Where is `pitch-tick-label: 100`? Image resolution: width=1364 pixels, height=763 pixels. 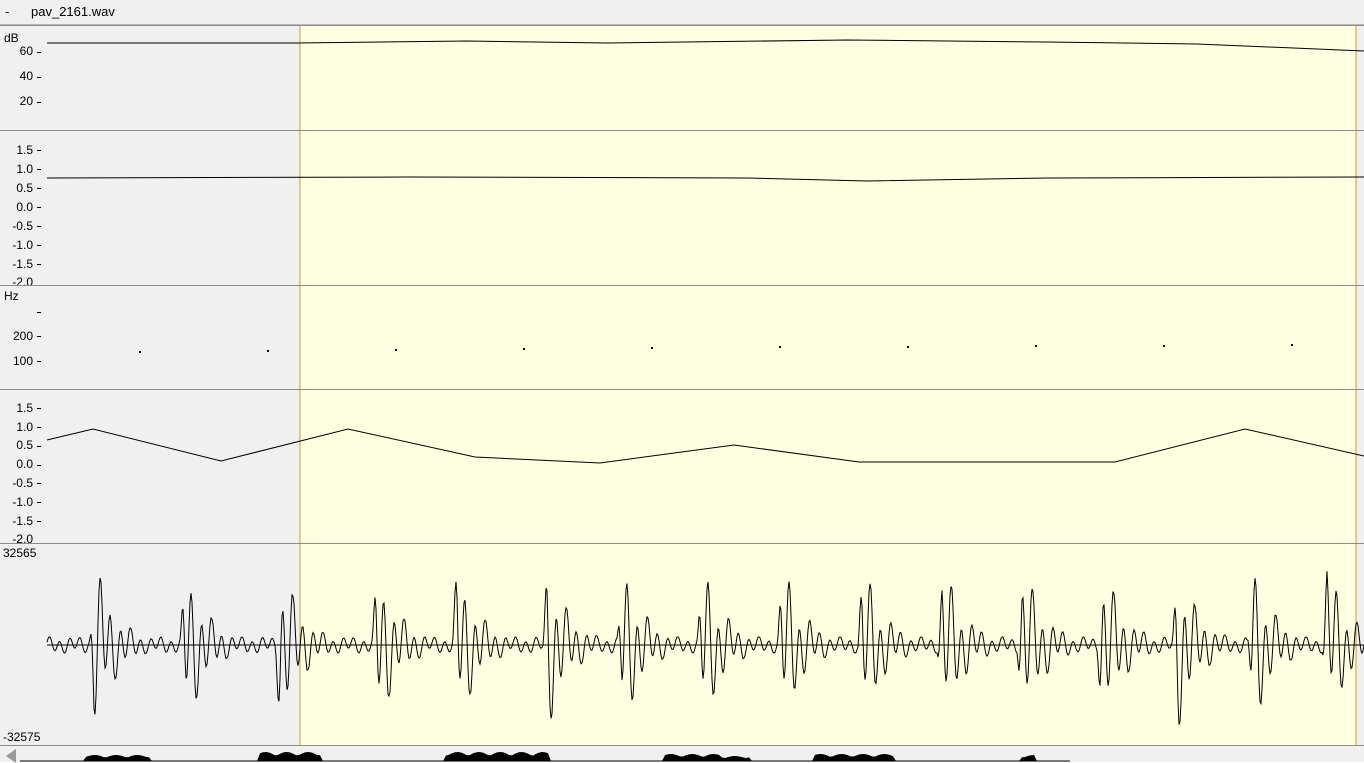
pitch-tick-label: 100 is located at coordinates (22, 361).